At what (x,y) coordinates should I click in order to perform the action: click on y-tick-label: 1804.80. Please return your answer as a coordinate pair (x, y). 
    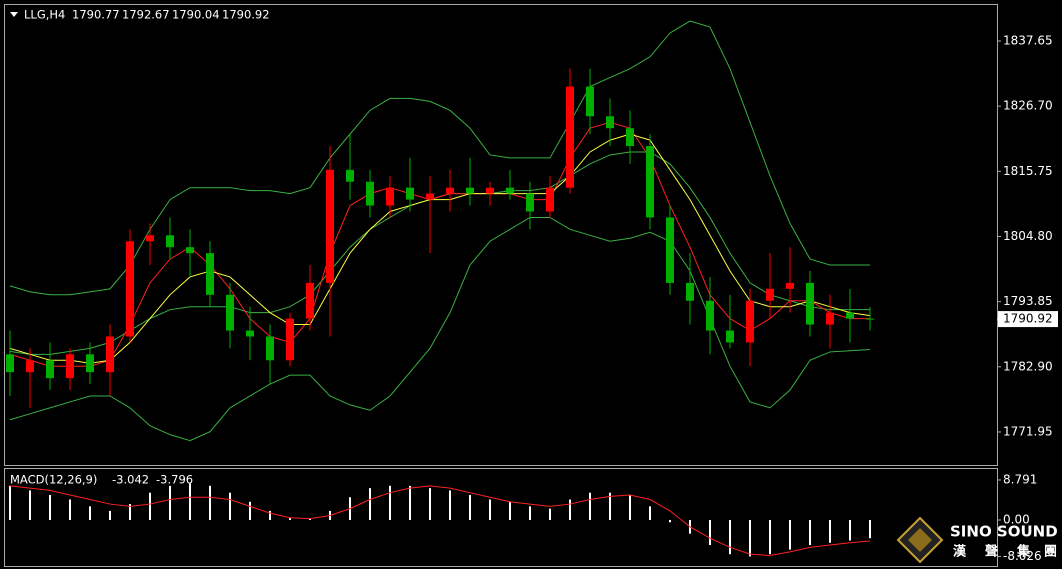
    Looking at the image, I should click on (1028, 236).